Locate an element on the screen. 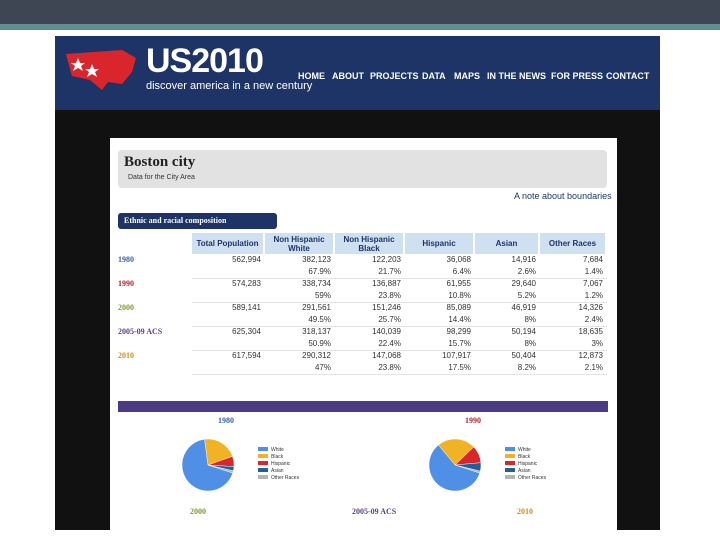  count: 7,684 is located at coordinates (592, 259).